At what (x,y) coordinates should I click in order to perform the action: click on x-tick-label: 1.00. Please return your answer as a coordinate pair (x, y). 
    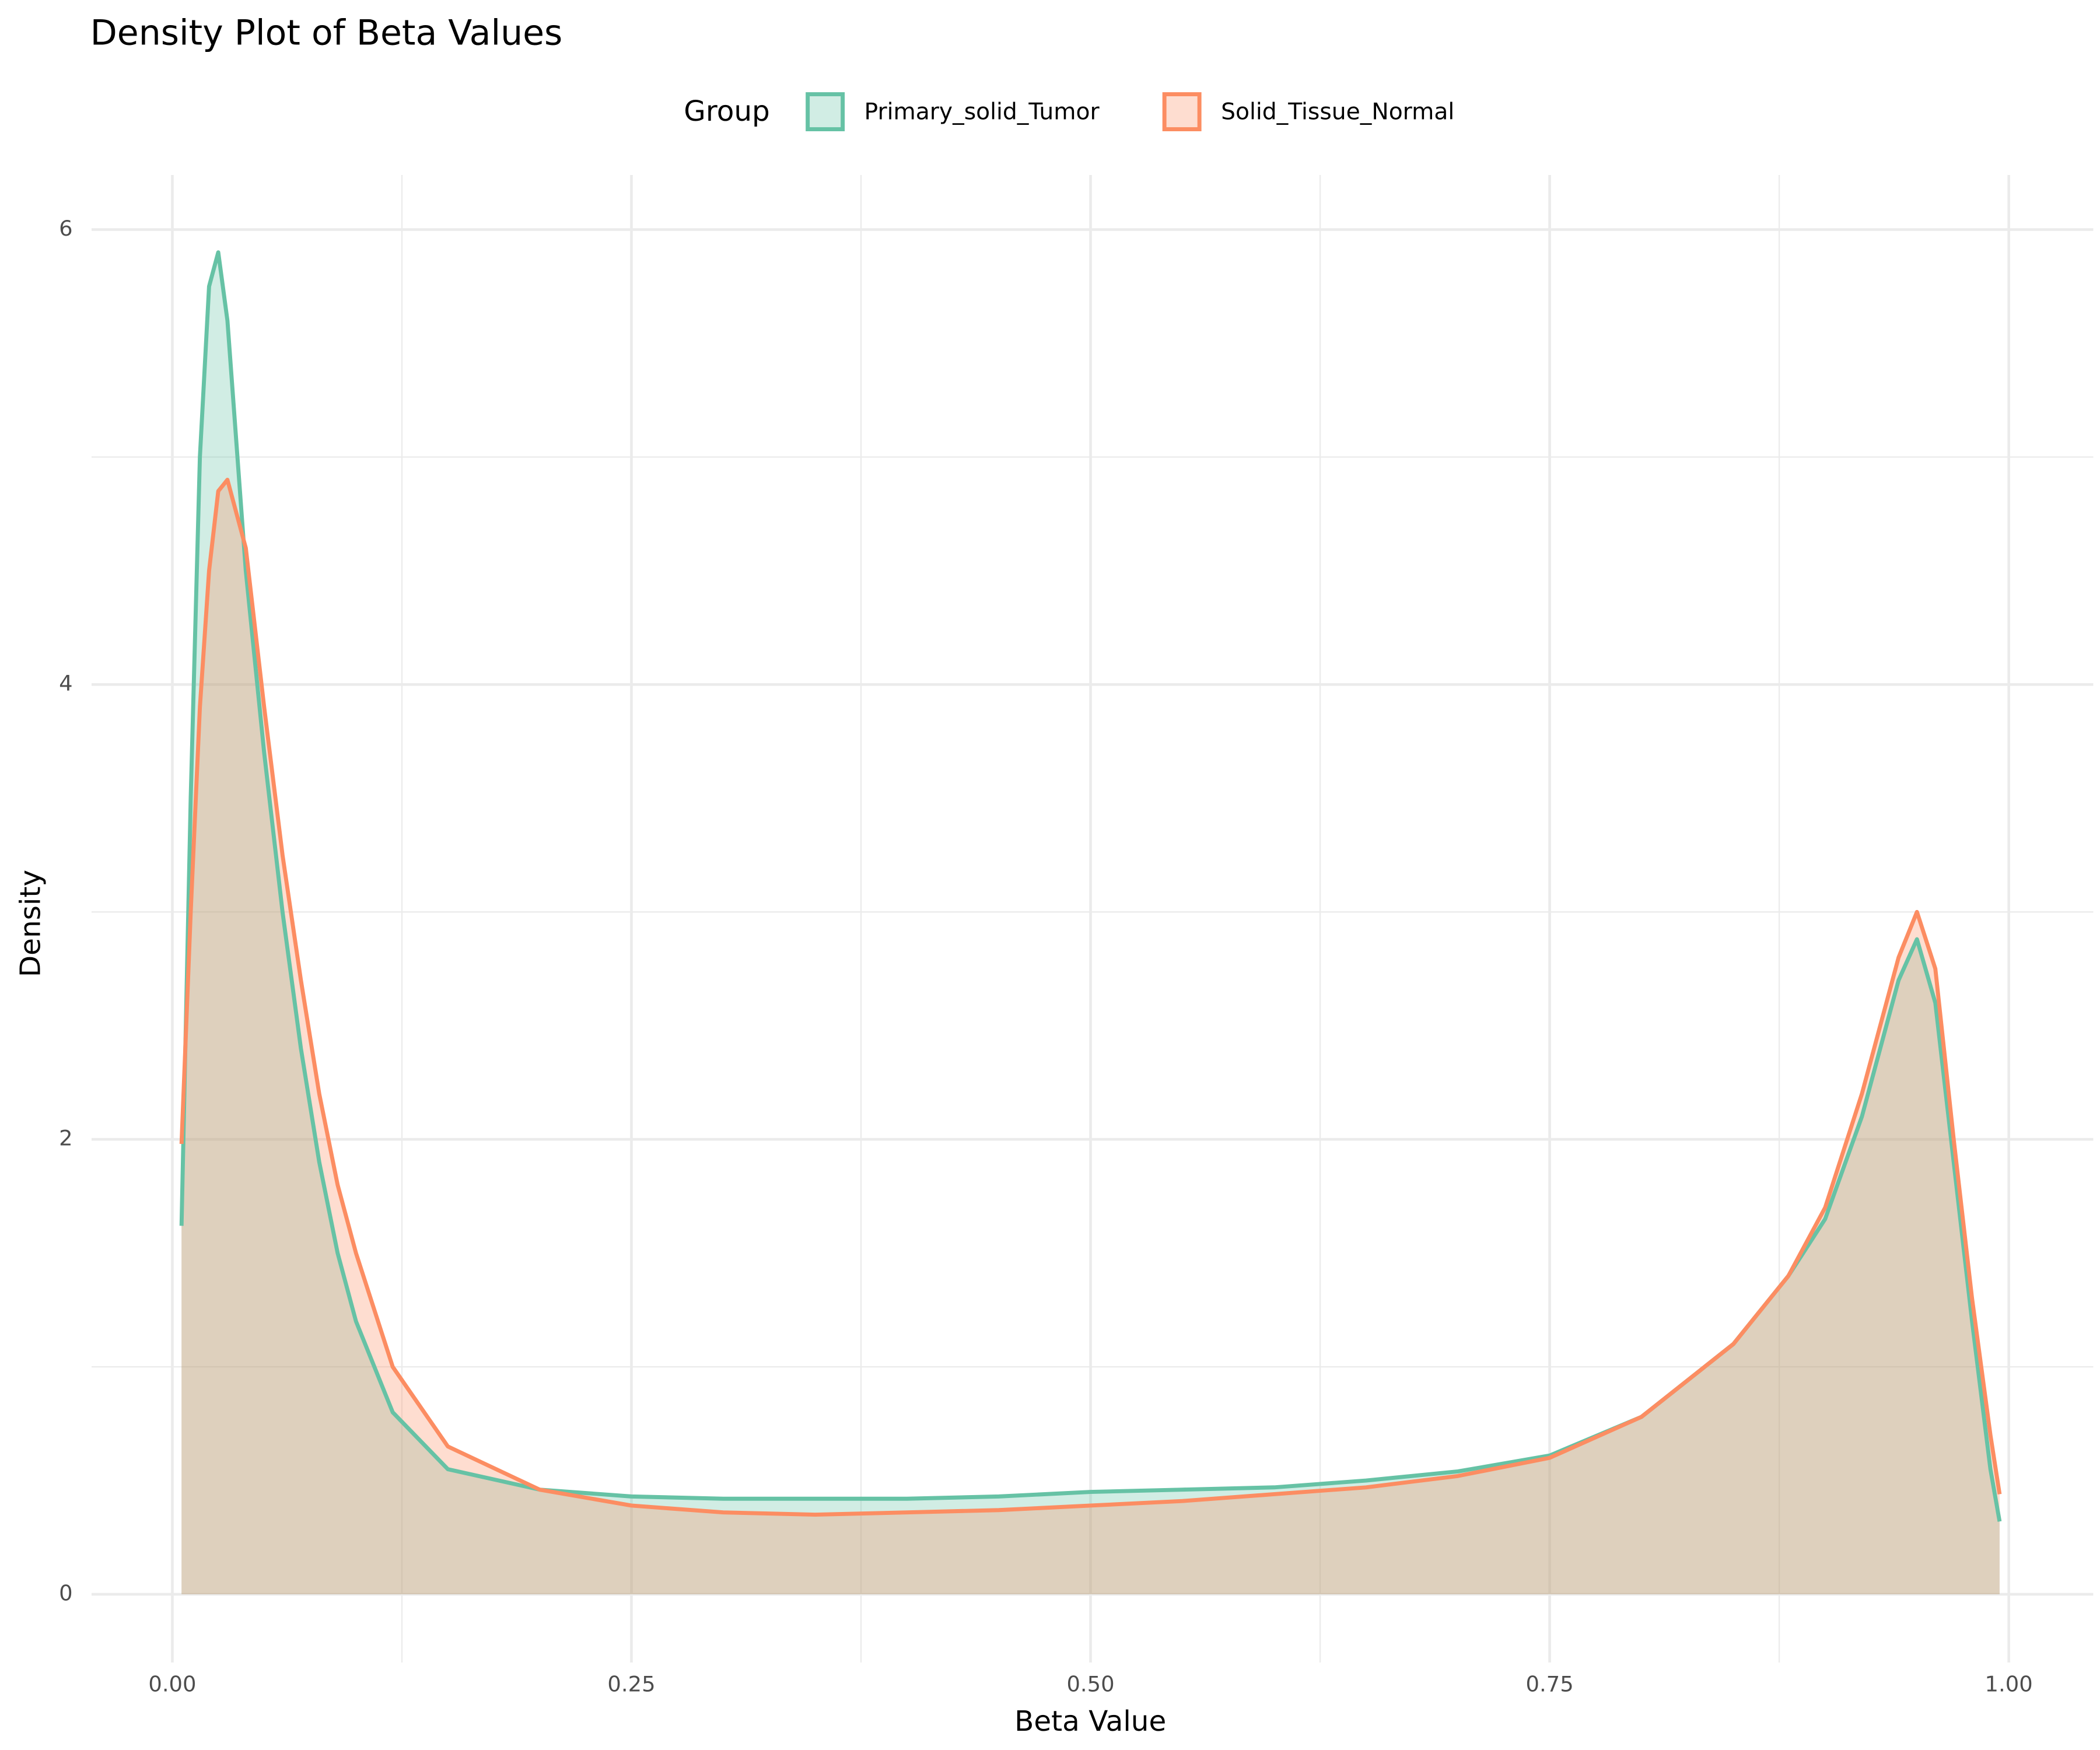
    Looking at the image, I should click on (2009, 1685).